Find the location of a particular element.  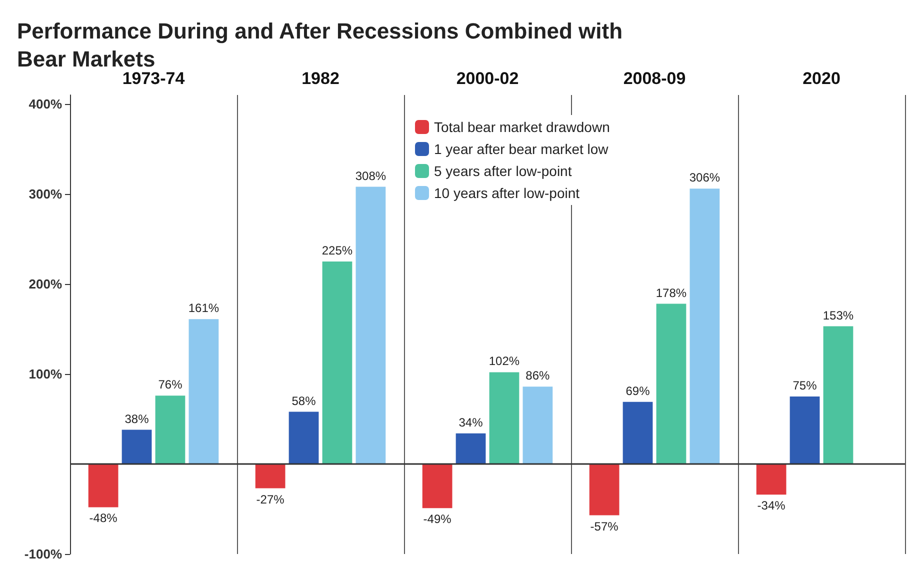

y-tick-label: 300% is located at coordinates (45, 194).